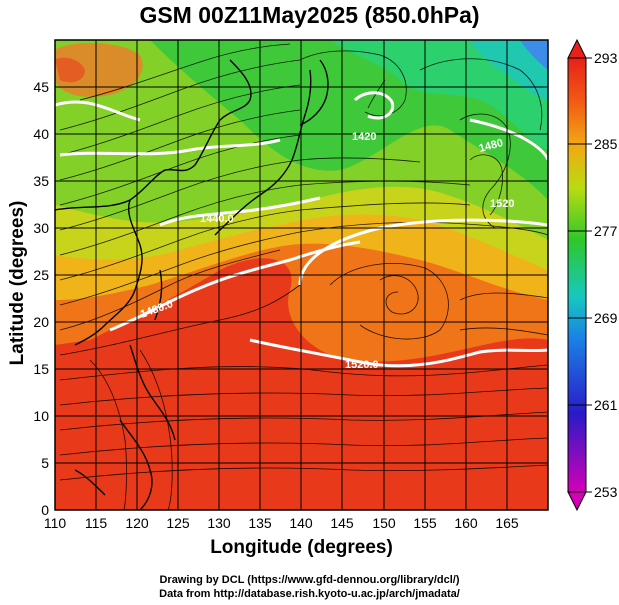 This screenshot has width=619, height=605. I want to click on y-tick-label: 10, so click(41, 416).